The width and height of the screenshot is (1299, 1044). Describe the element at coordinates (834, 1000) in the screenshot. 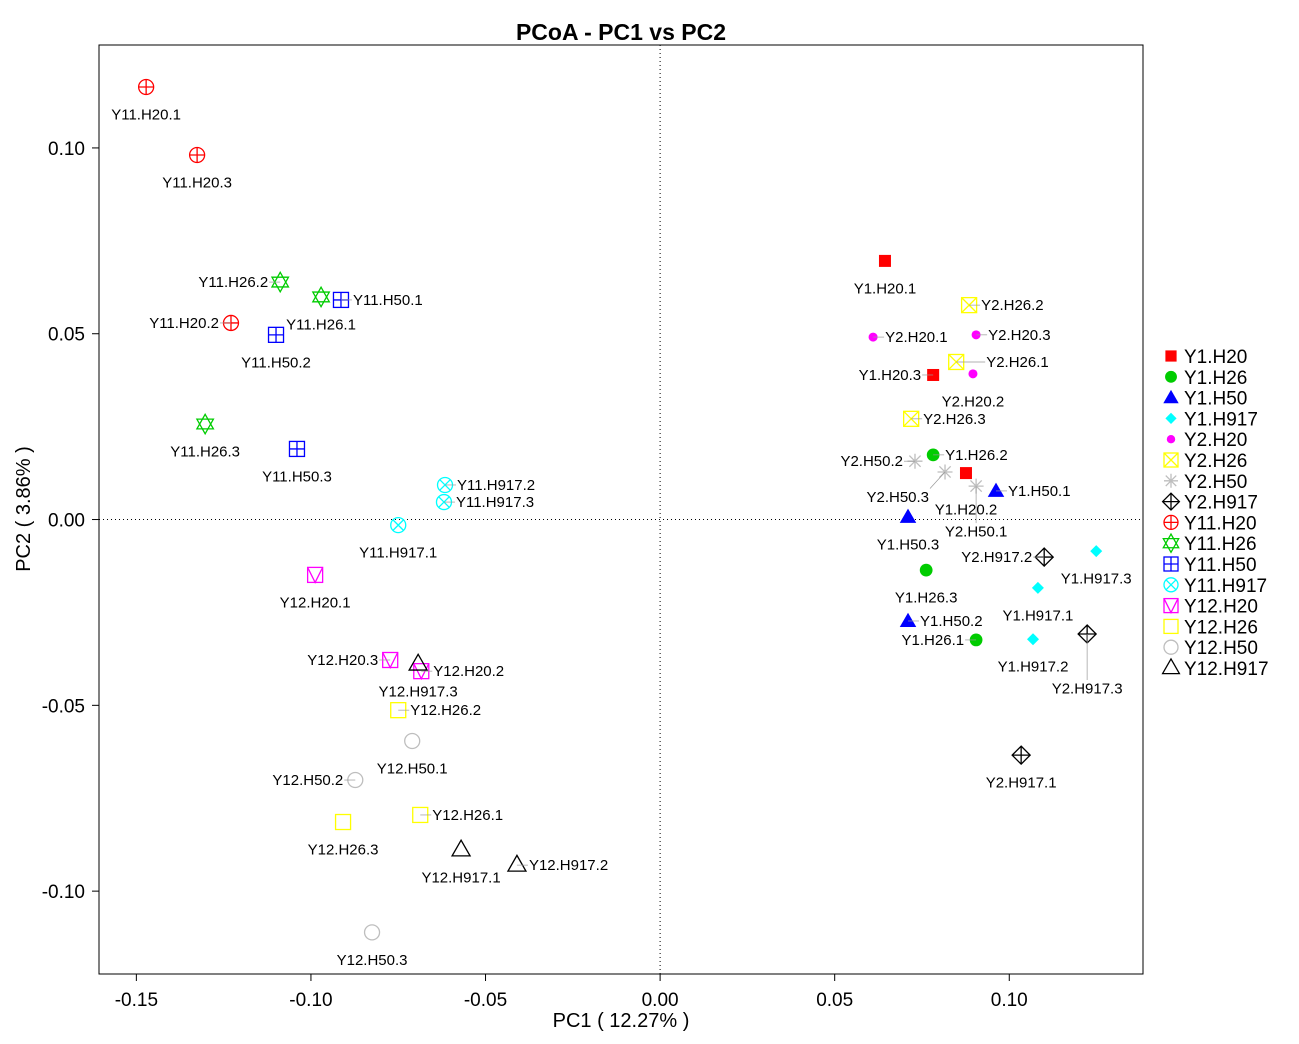

I see `x-tick-label: 0.05` at that location.